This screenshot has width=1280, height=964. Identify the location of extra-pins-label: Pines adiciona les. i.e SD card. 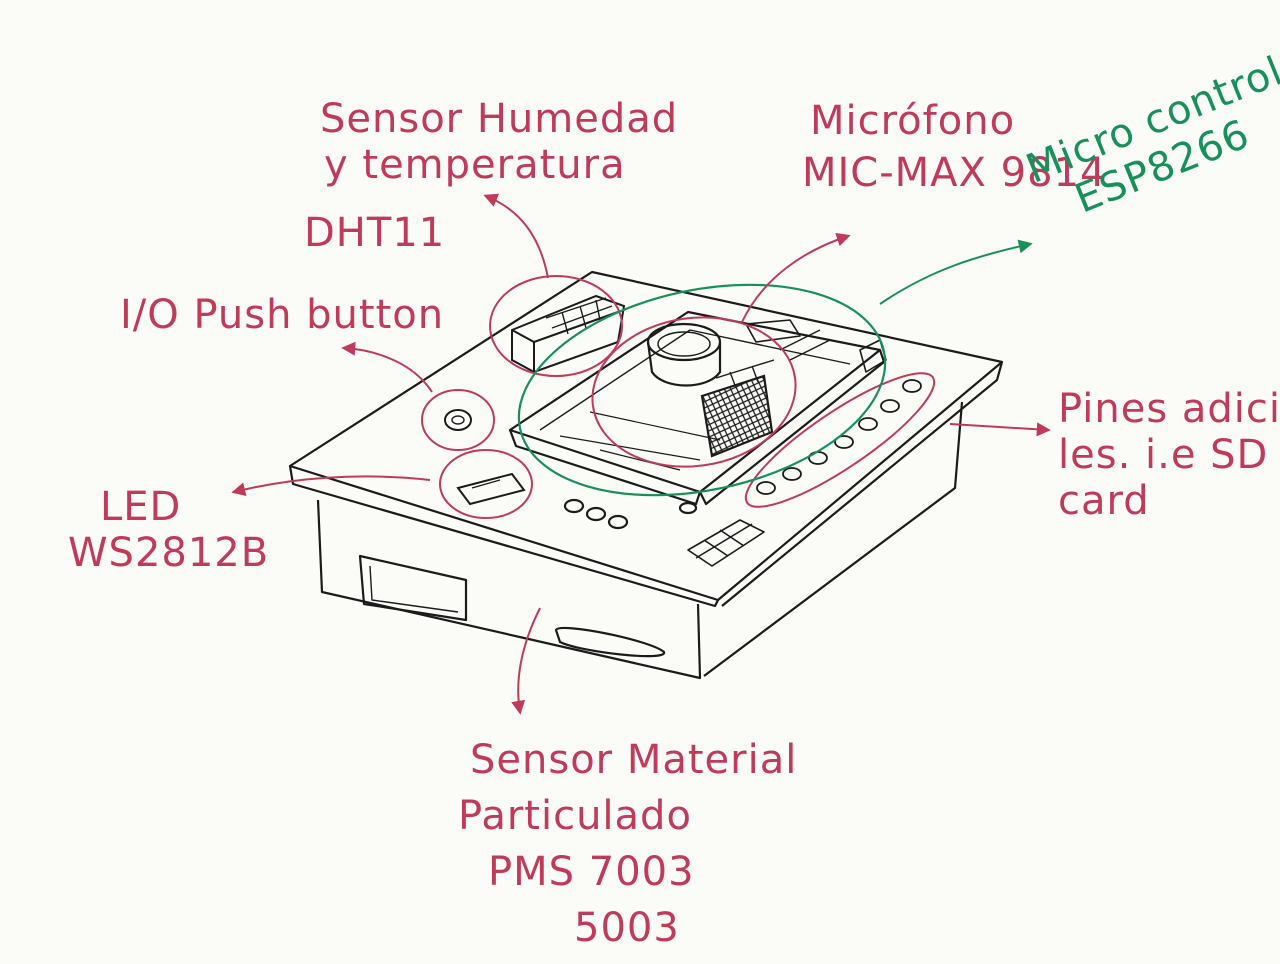
(1169, 455).